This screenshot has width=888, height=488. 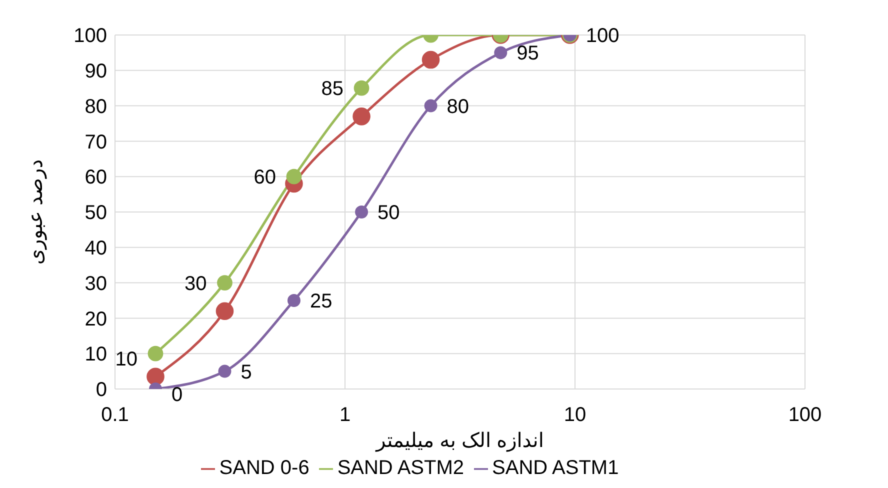 What do you see at coordinates (95, 71) in the screenshot?
I see `y-tick-label: 90` at bounding box center [95, 71].